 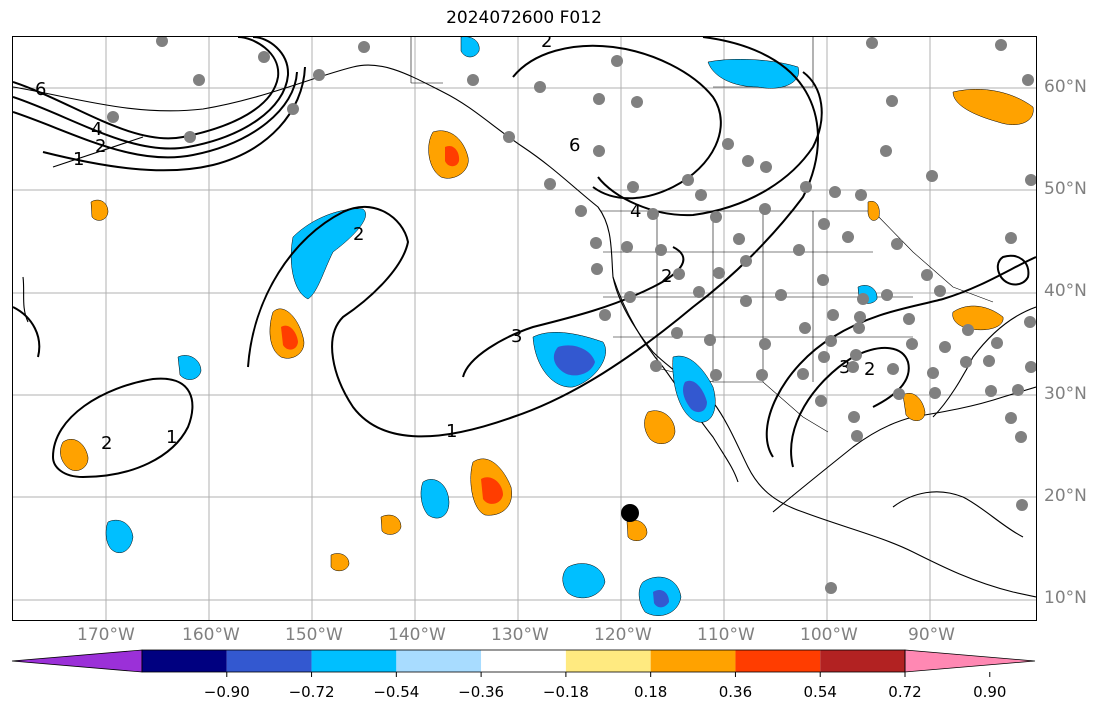 What do you see at coordinates (905, 692) in the screenshot?
I see `colorbar-tick-label: 0.72` at bounding box center [905, 692].